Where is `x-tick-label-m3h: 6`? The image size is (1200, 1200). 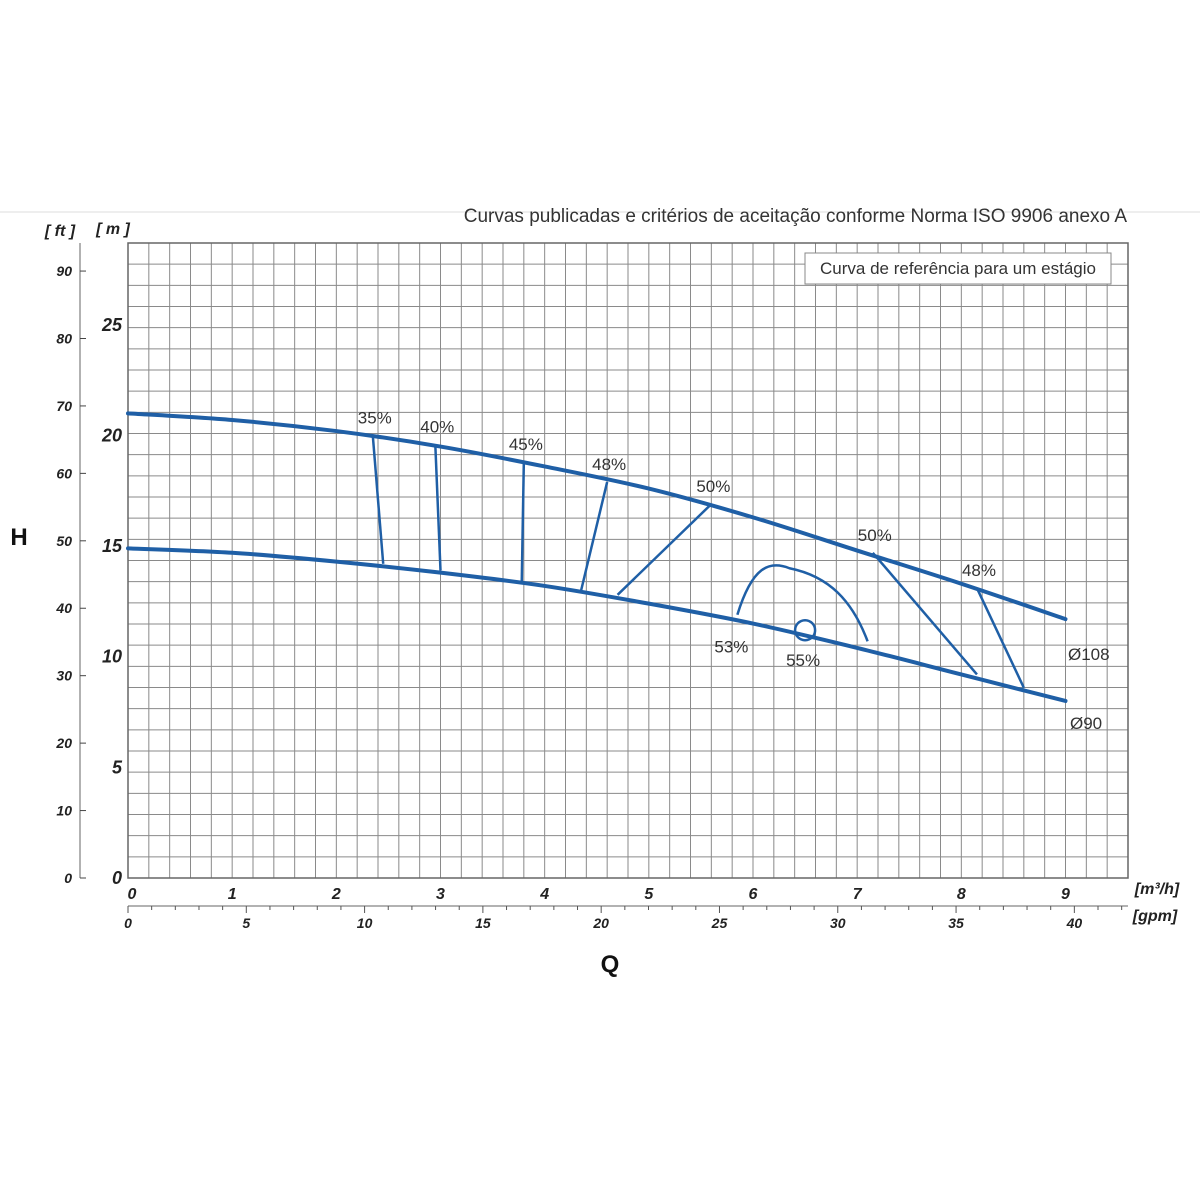
x-tick-label-m3h: 6 is located at coordinates (753, 894).